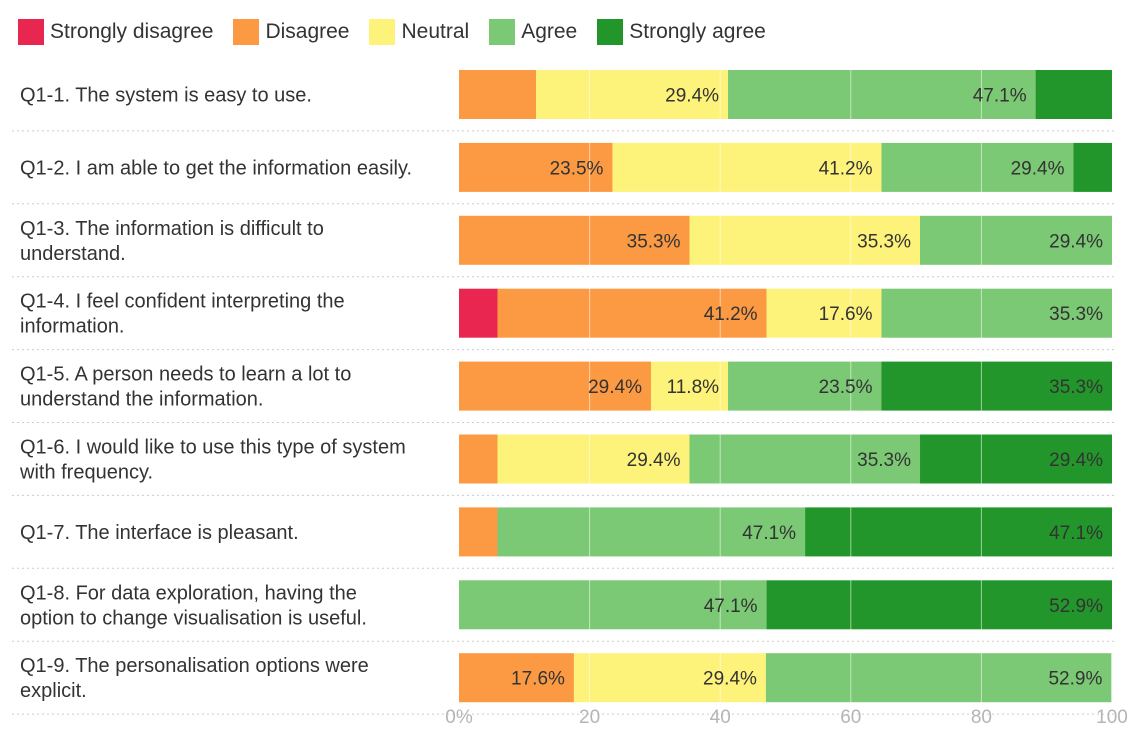  I want to click on legend-item: Neutral, so click(419, 32).